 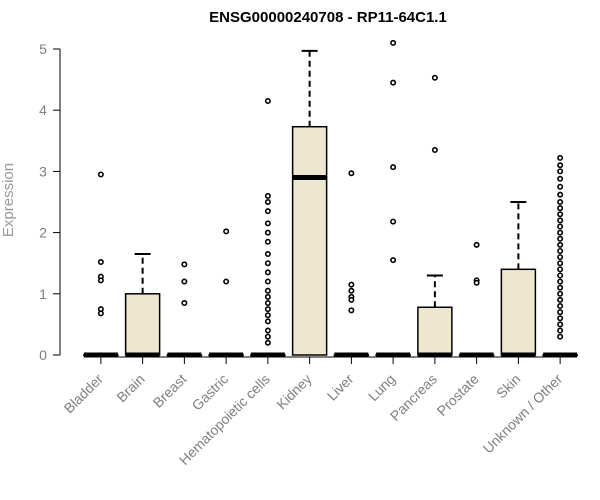 What do you see at coordinates (43, 110) in the screenshot?
I see `y-tick-label: 4` at bounding box center [43, 110].